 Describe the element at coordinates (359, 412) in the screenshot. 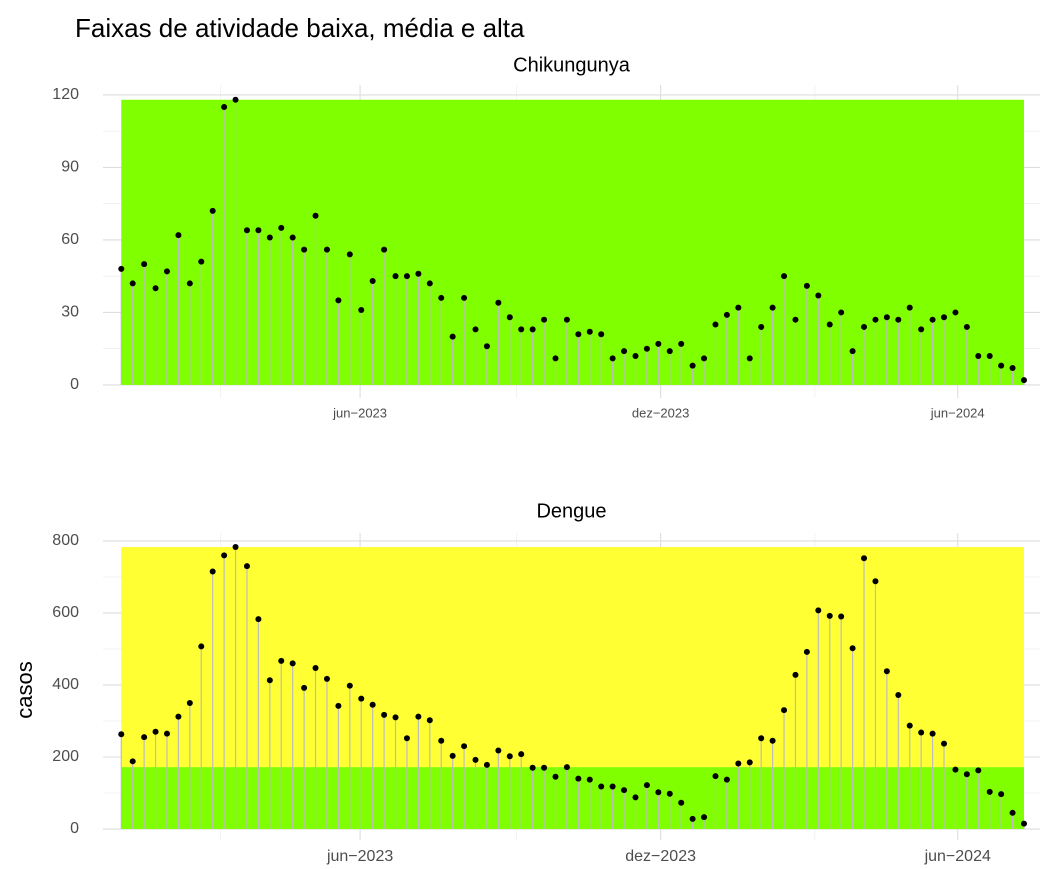

I see `x-tick-label: jun−2023` at that location.